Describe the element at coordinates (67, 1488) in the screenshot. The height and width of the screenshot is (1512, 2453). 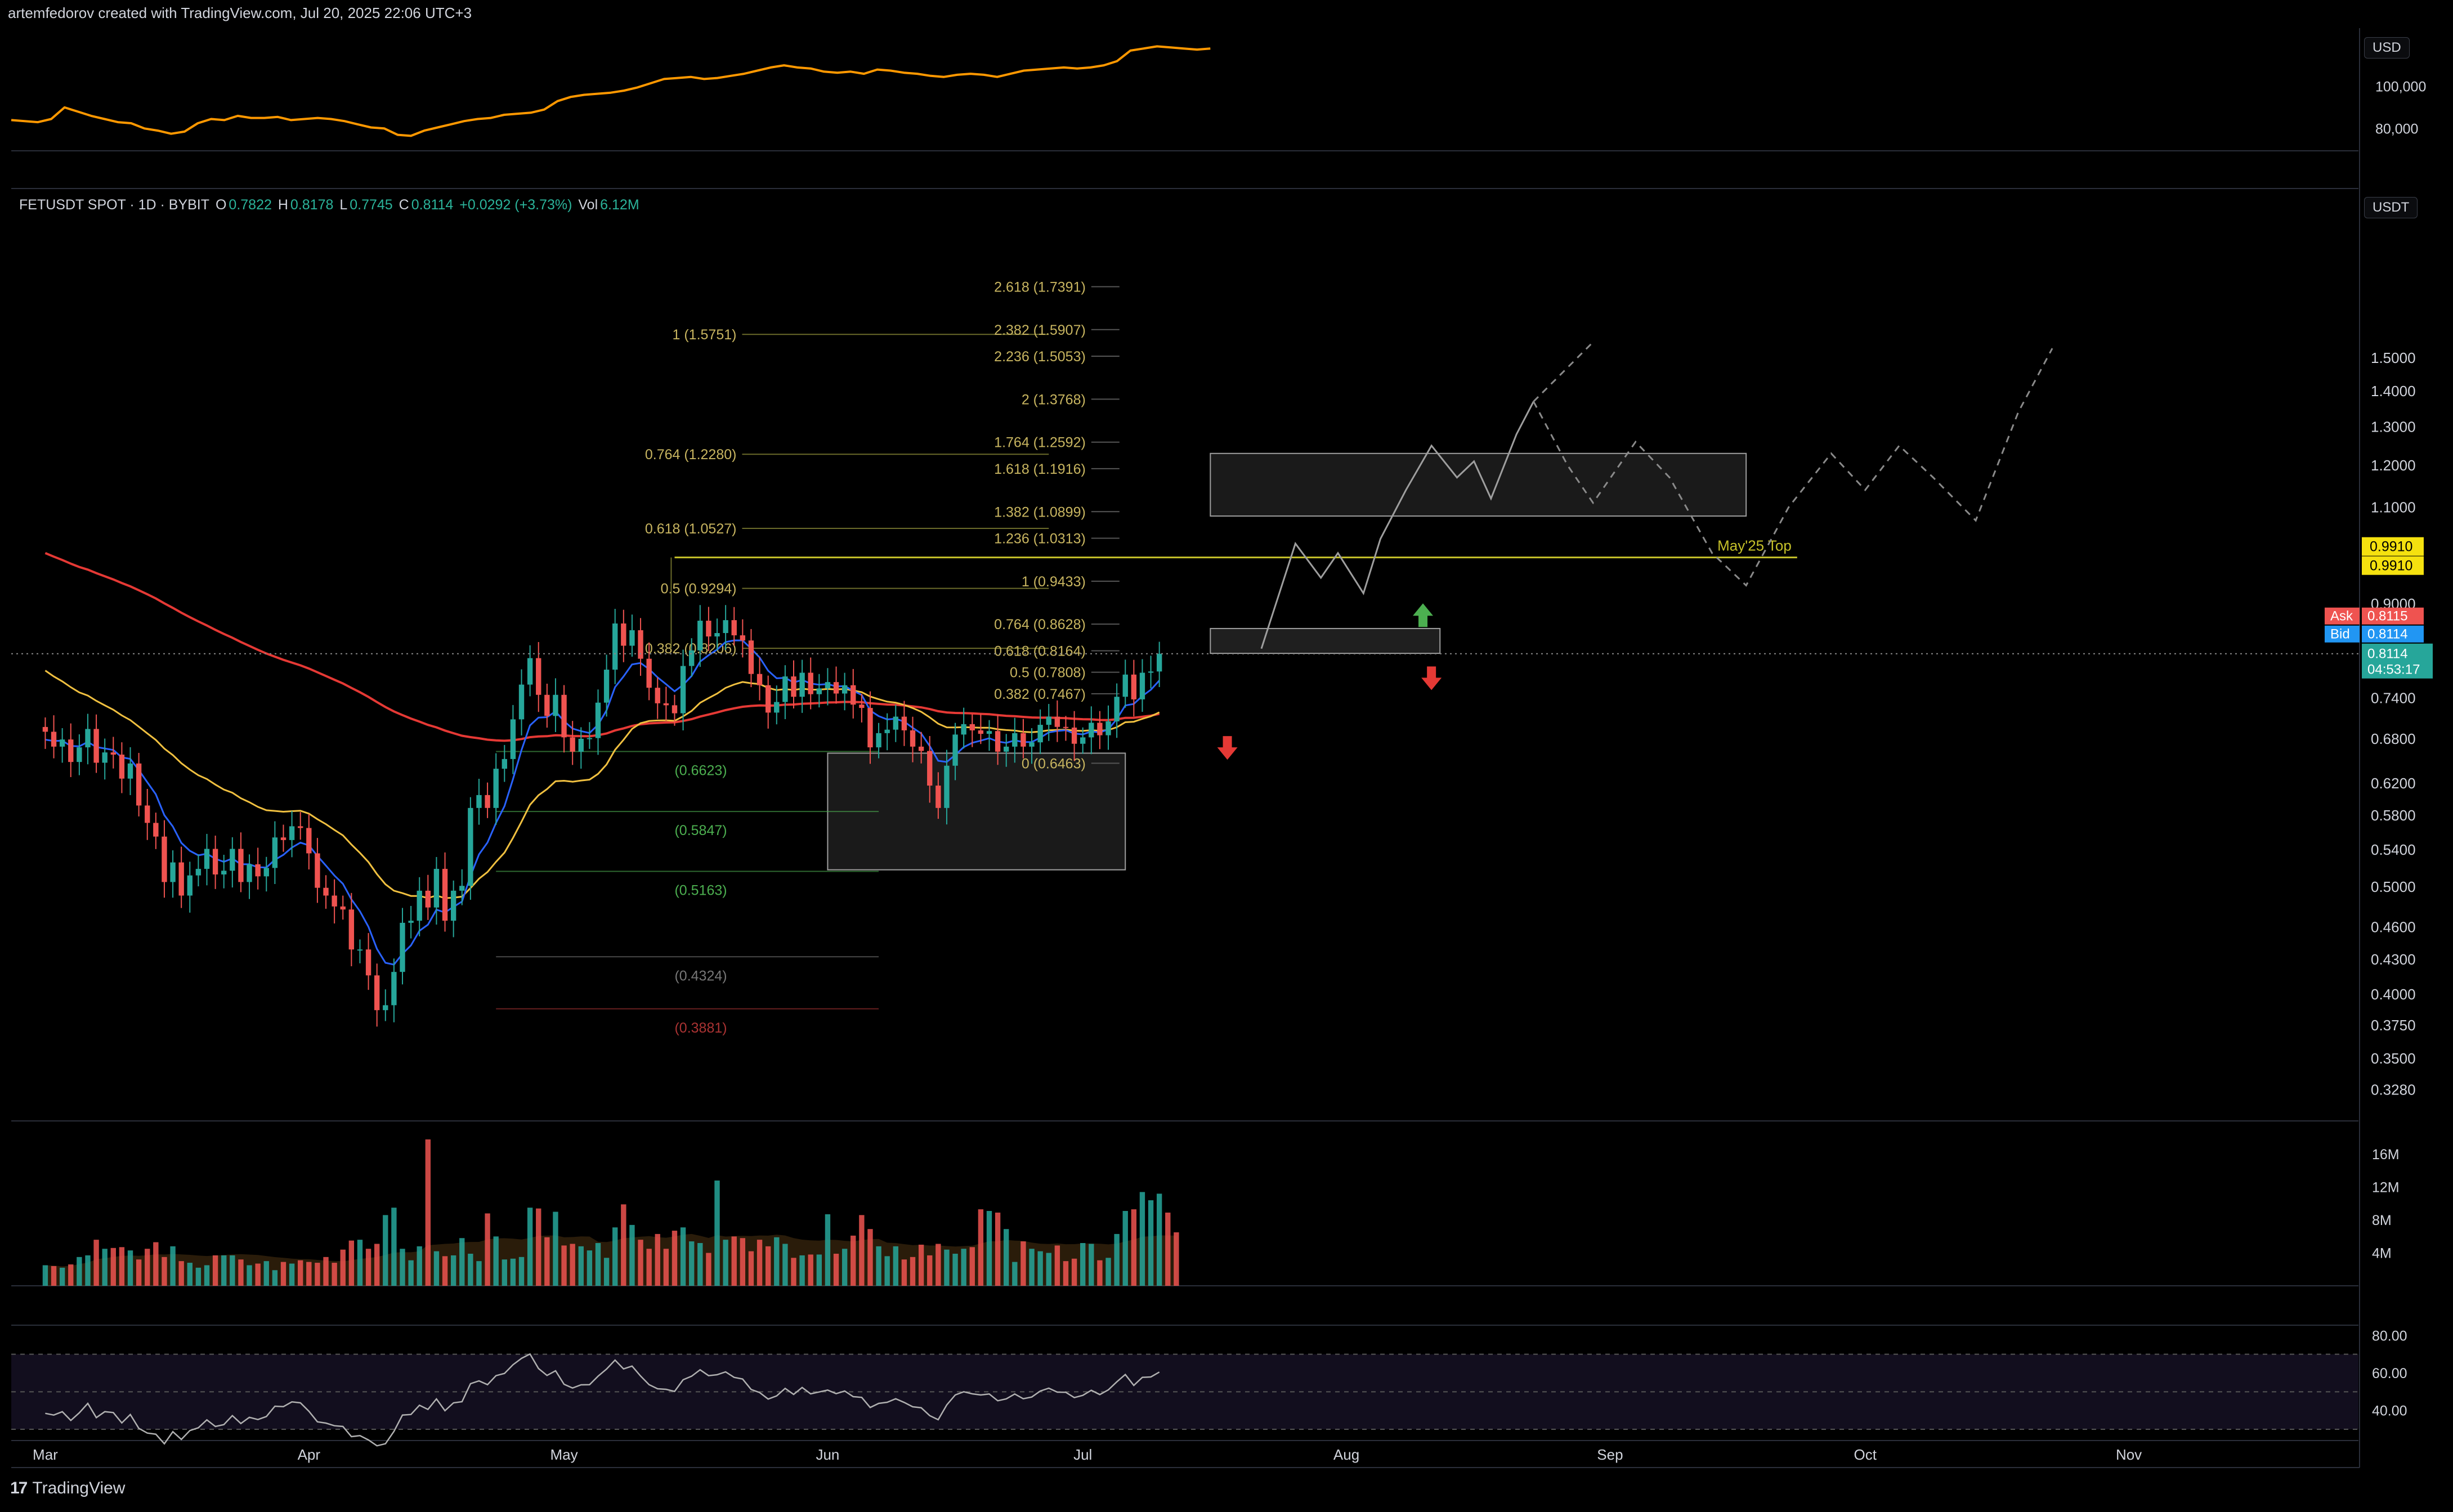
I see `tradingview-logo: 17 TradingView` at that location.